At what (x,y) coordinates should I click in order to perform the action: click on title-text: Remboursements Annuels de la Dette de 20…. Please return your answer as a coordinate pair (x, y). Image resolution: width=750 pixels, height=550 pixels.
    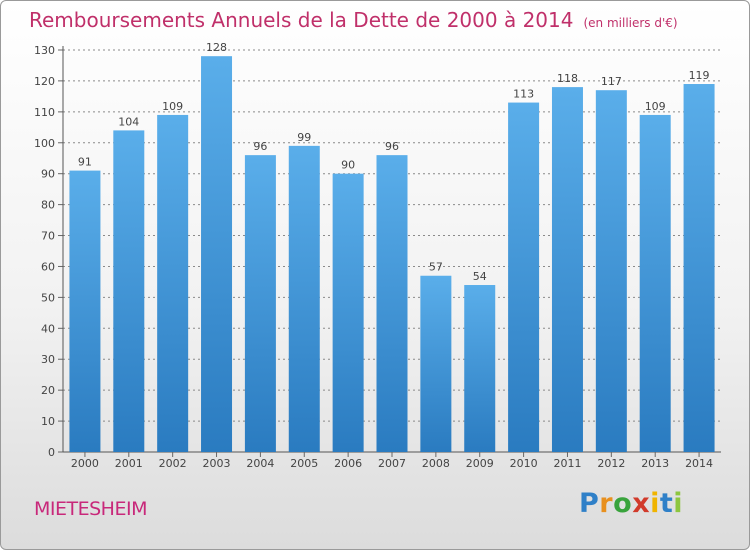
    Looking at the image, I should click on (301, 20).